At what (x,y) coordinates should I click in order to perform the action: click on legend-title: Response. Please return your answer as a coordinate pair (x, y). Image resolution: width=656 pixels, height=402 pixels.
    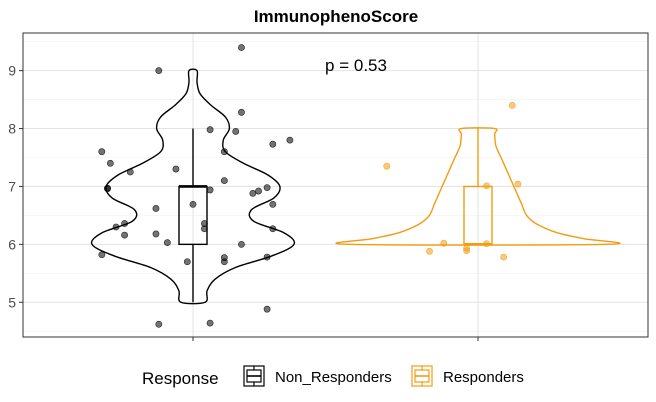
    Looking at the image, I should click on (180, 378).